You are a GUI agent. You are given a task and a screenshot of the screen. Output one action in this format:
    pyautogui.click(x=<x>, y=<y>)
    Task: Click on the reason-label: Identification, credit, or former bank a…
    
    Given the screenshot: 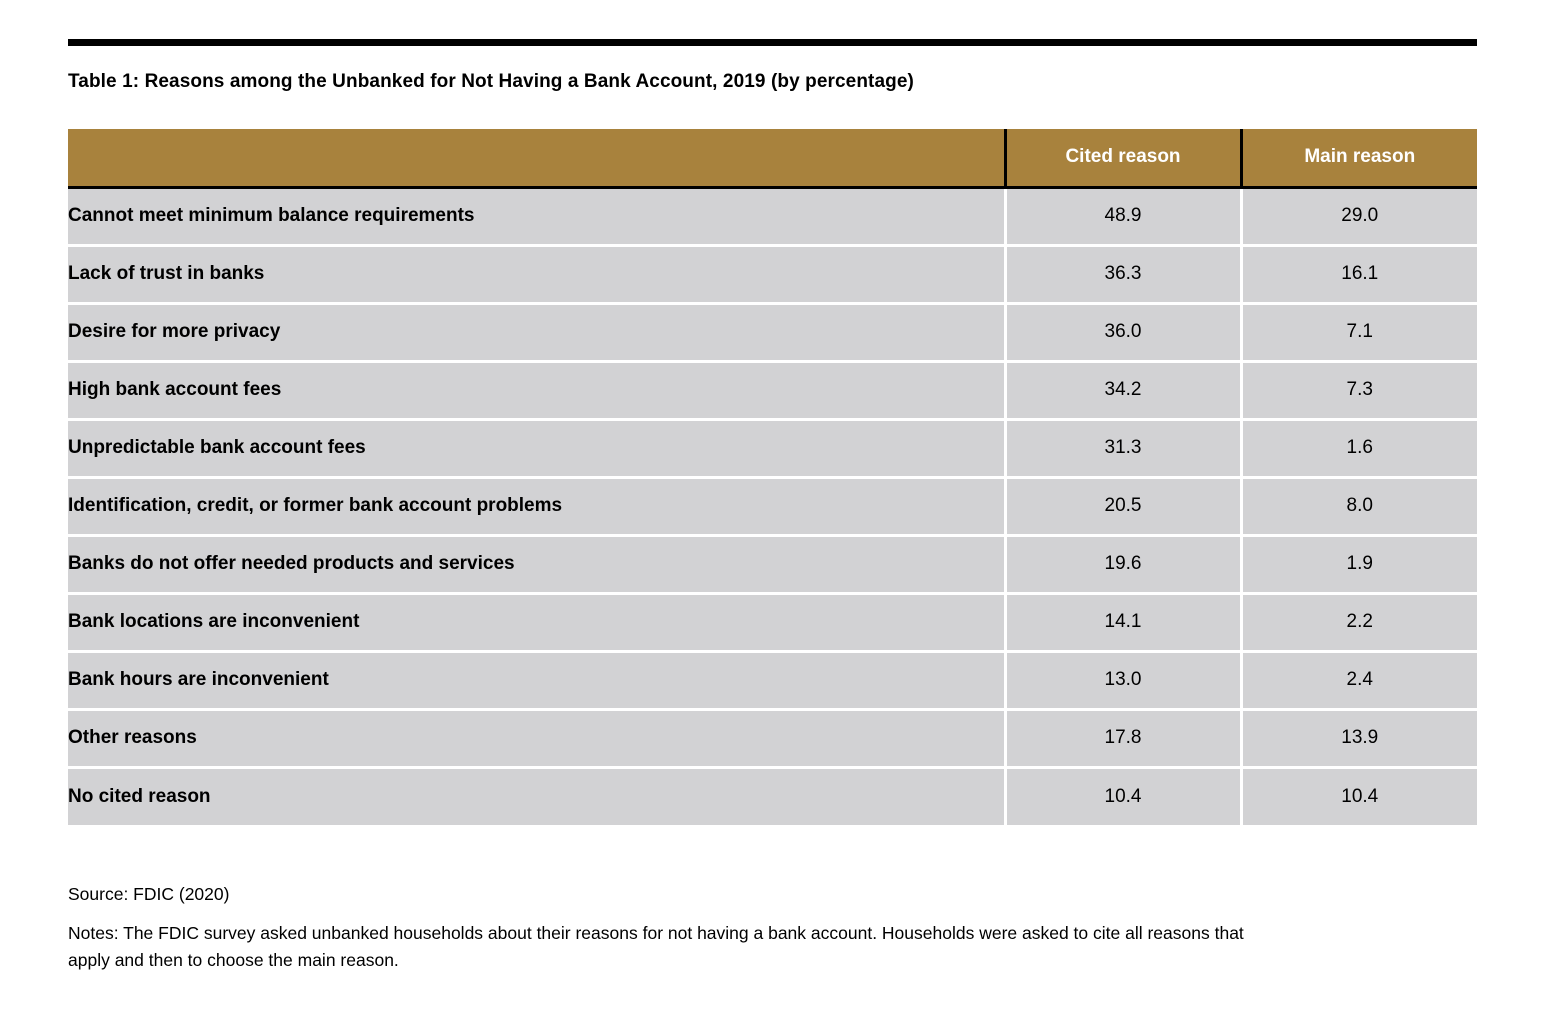 What is the action you would take?
    pyautogui.click(x=537, y=507)
    